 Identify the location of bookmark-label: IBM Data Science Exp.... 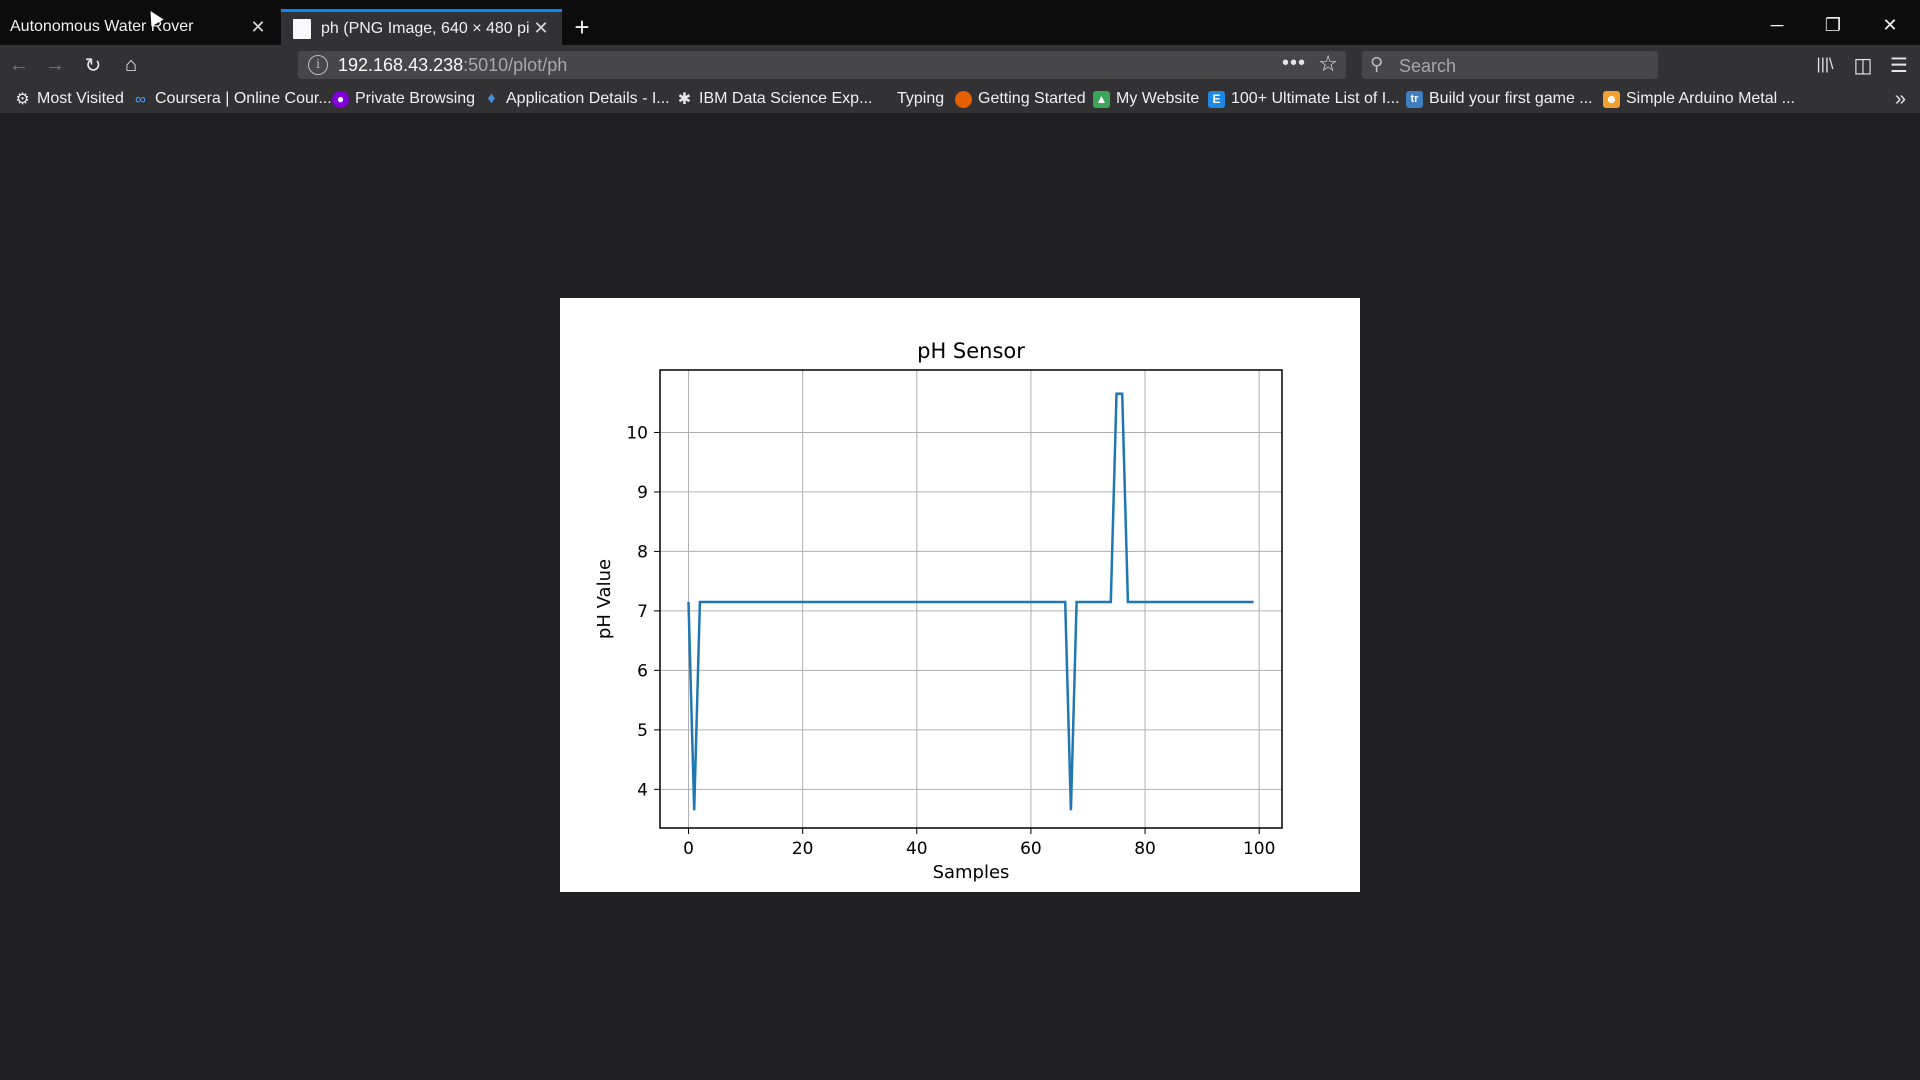
(786, 98).